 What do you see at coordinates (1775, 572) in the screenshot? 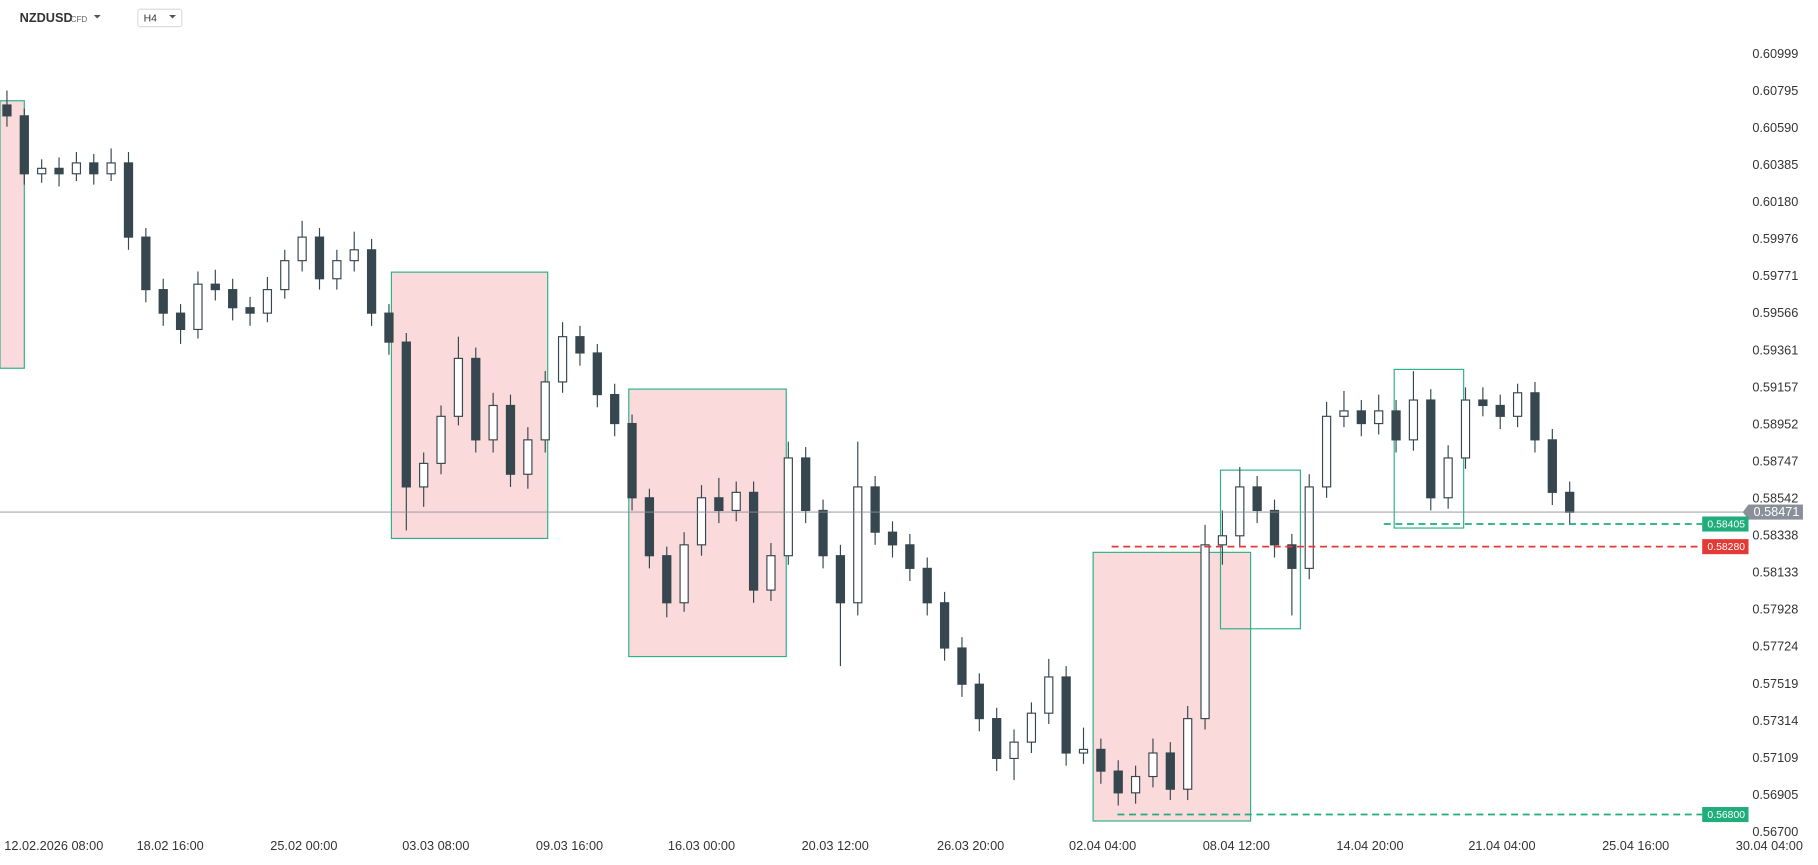
I see `y-tick-label: 0.58133` at bounding box center [1775, 572].